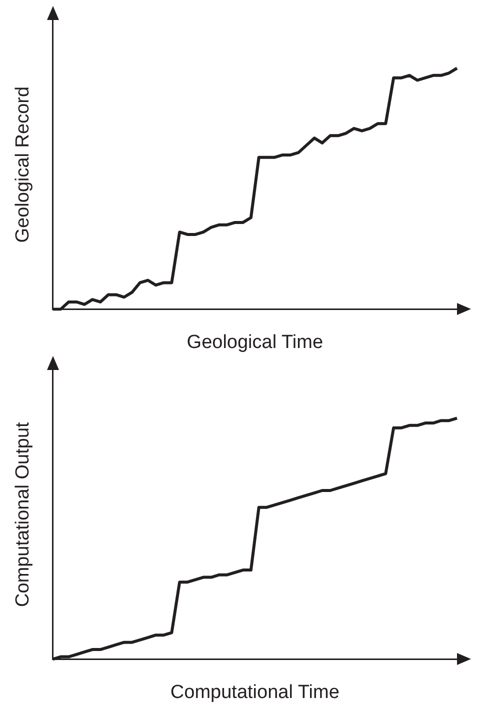 This screenshot has height=722, width=479. I want to click on y-axis-title: Computational Output, so click(23, 514).